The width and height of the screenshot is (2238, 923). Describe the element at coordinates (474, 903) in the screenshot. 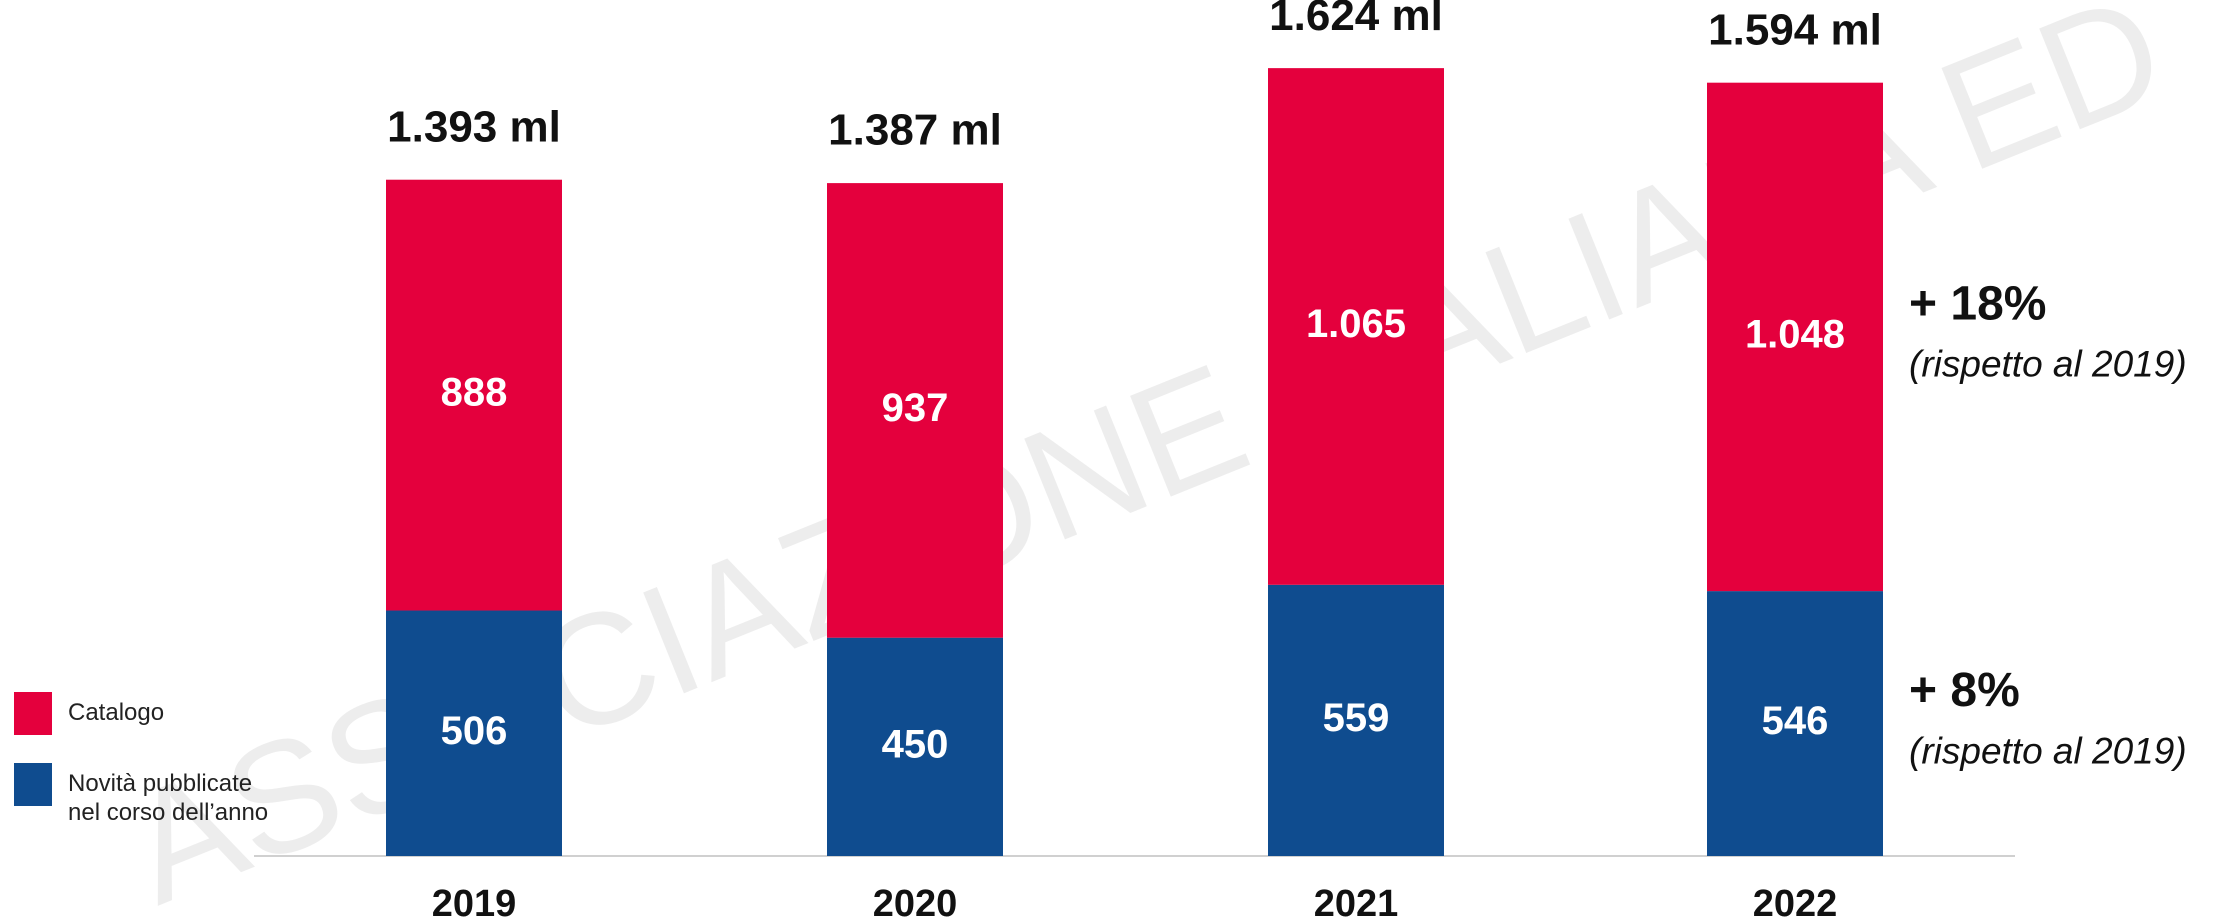

I see `x-tick-label: 2019` at that location.